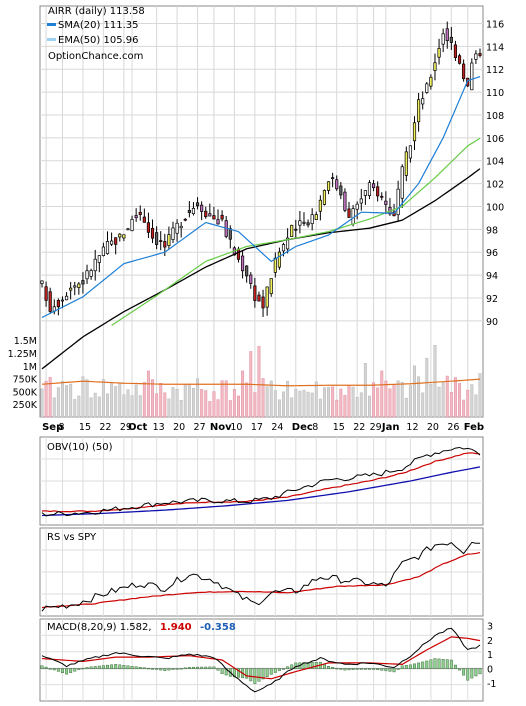  What do you see at coordinates (95, 56) in the screenshot?
I see `watermark: OptionChance.com` at bounding box center [95, 56].